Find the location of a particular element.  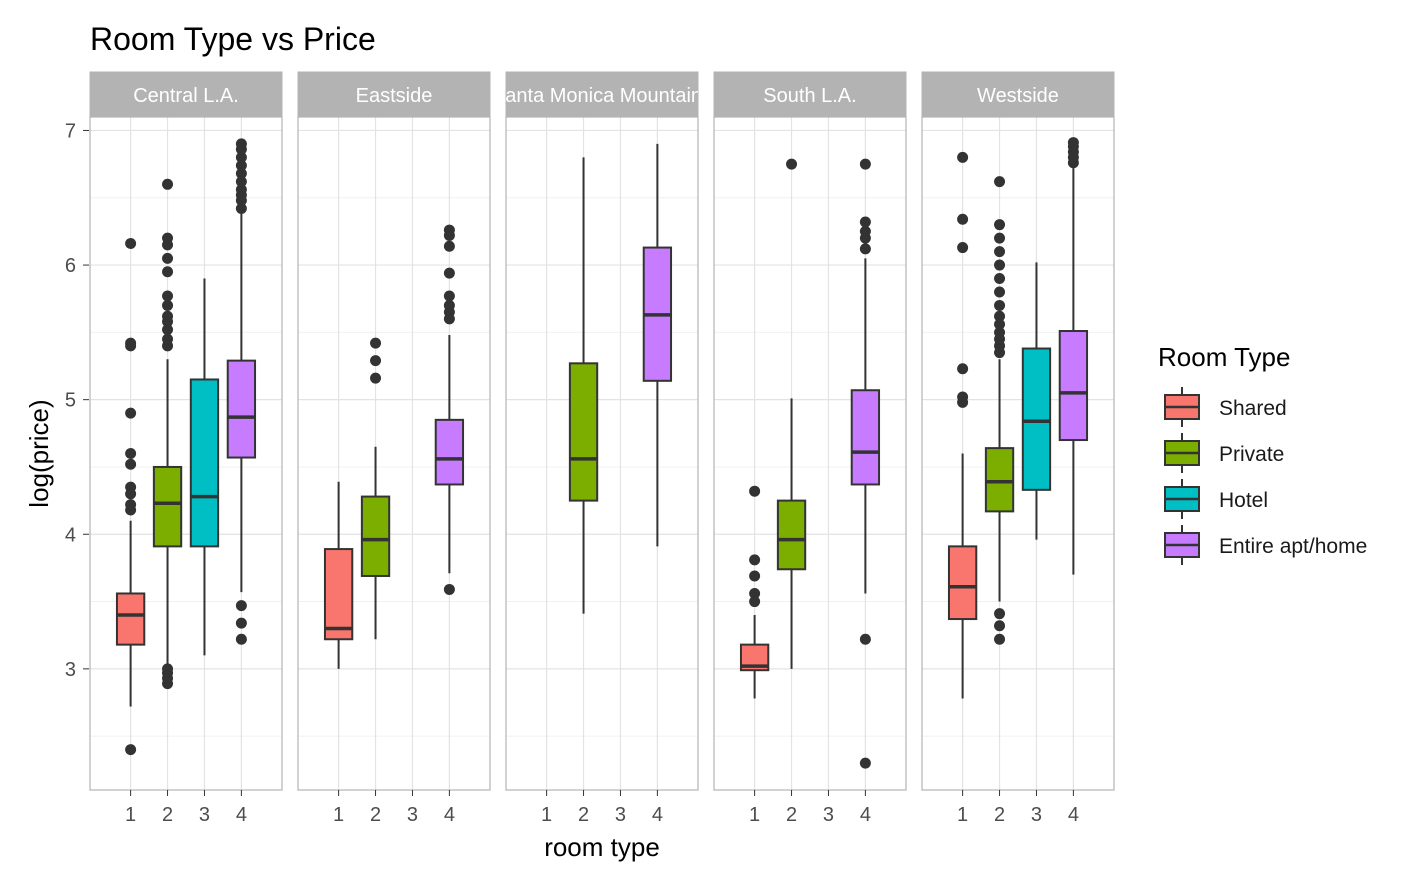

strip-label: South L.A. is located at coordinates (809, 96).